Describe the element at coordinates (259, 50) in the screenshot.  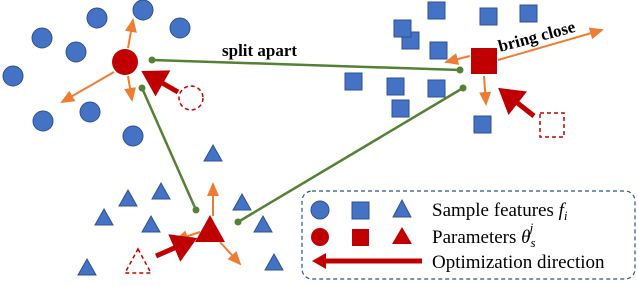
I see `split-label: split apart` at that location.